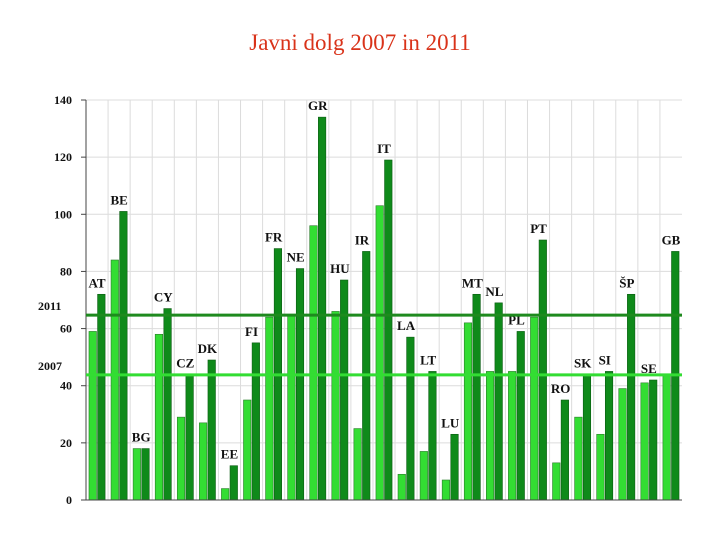 The width and height of the screenshot is (720, 540). I want to click on bar-2007-SE, so click(644, 441).